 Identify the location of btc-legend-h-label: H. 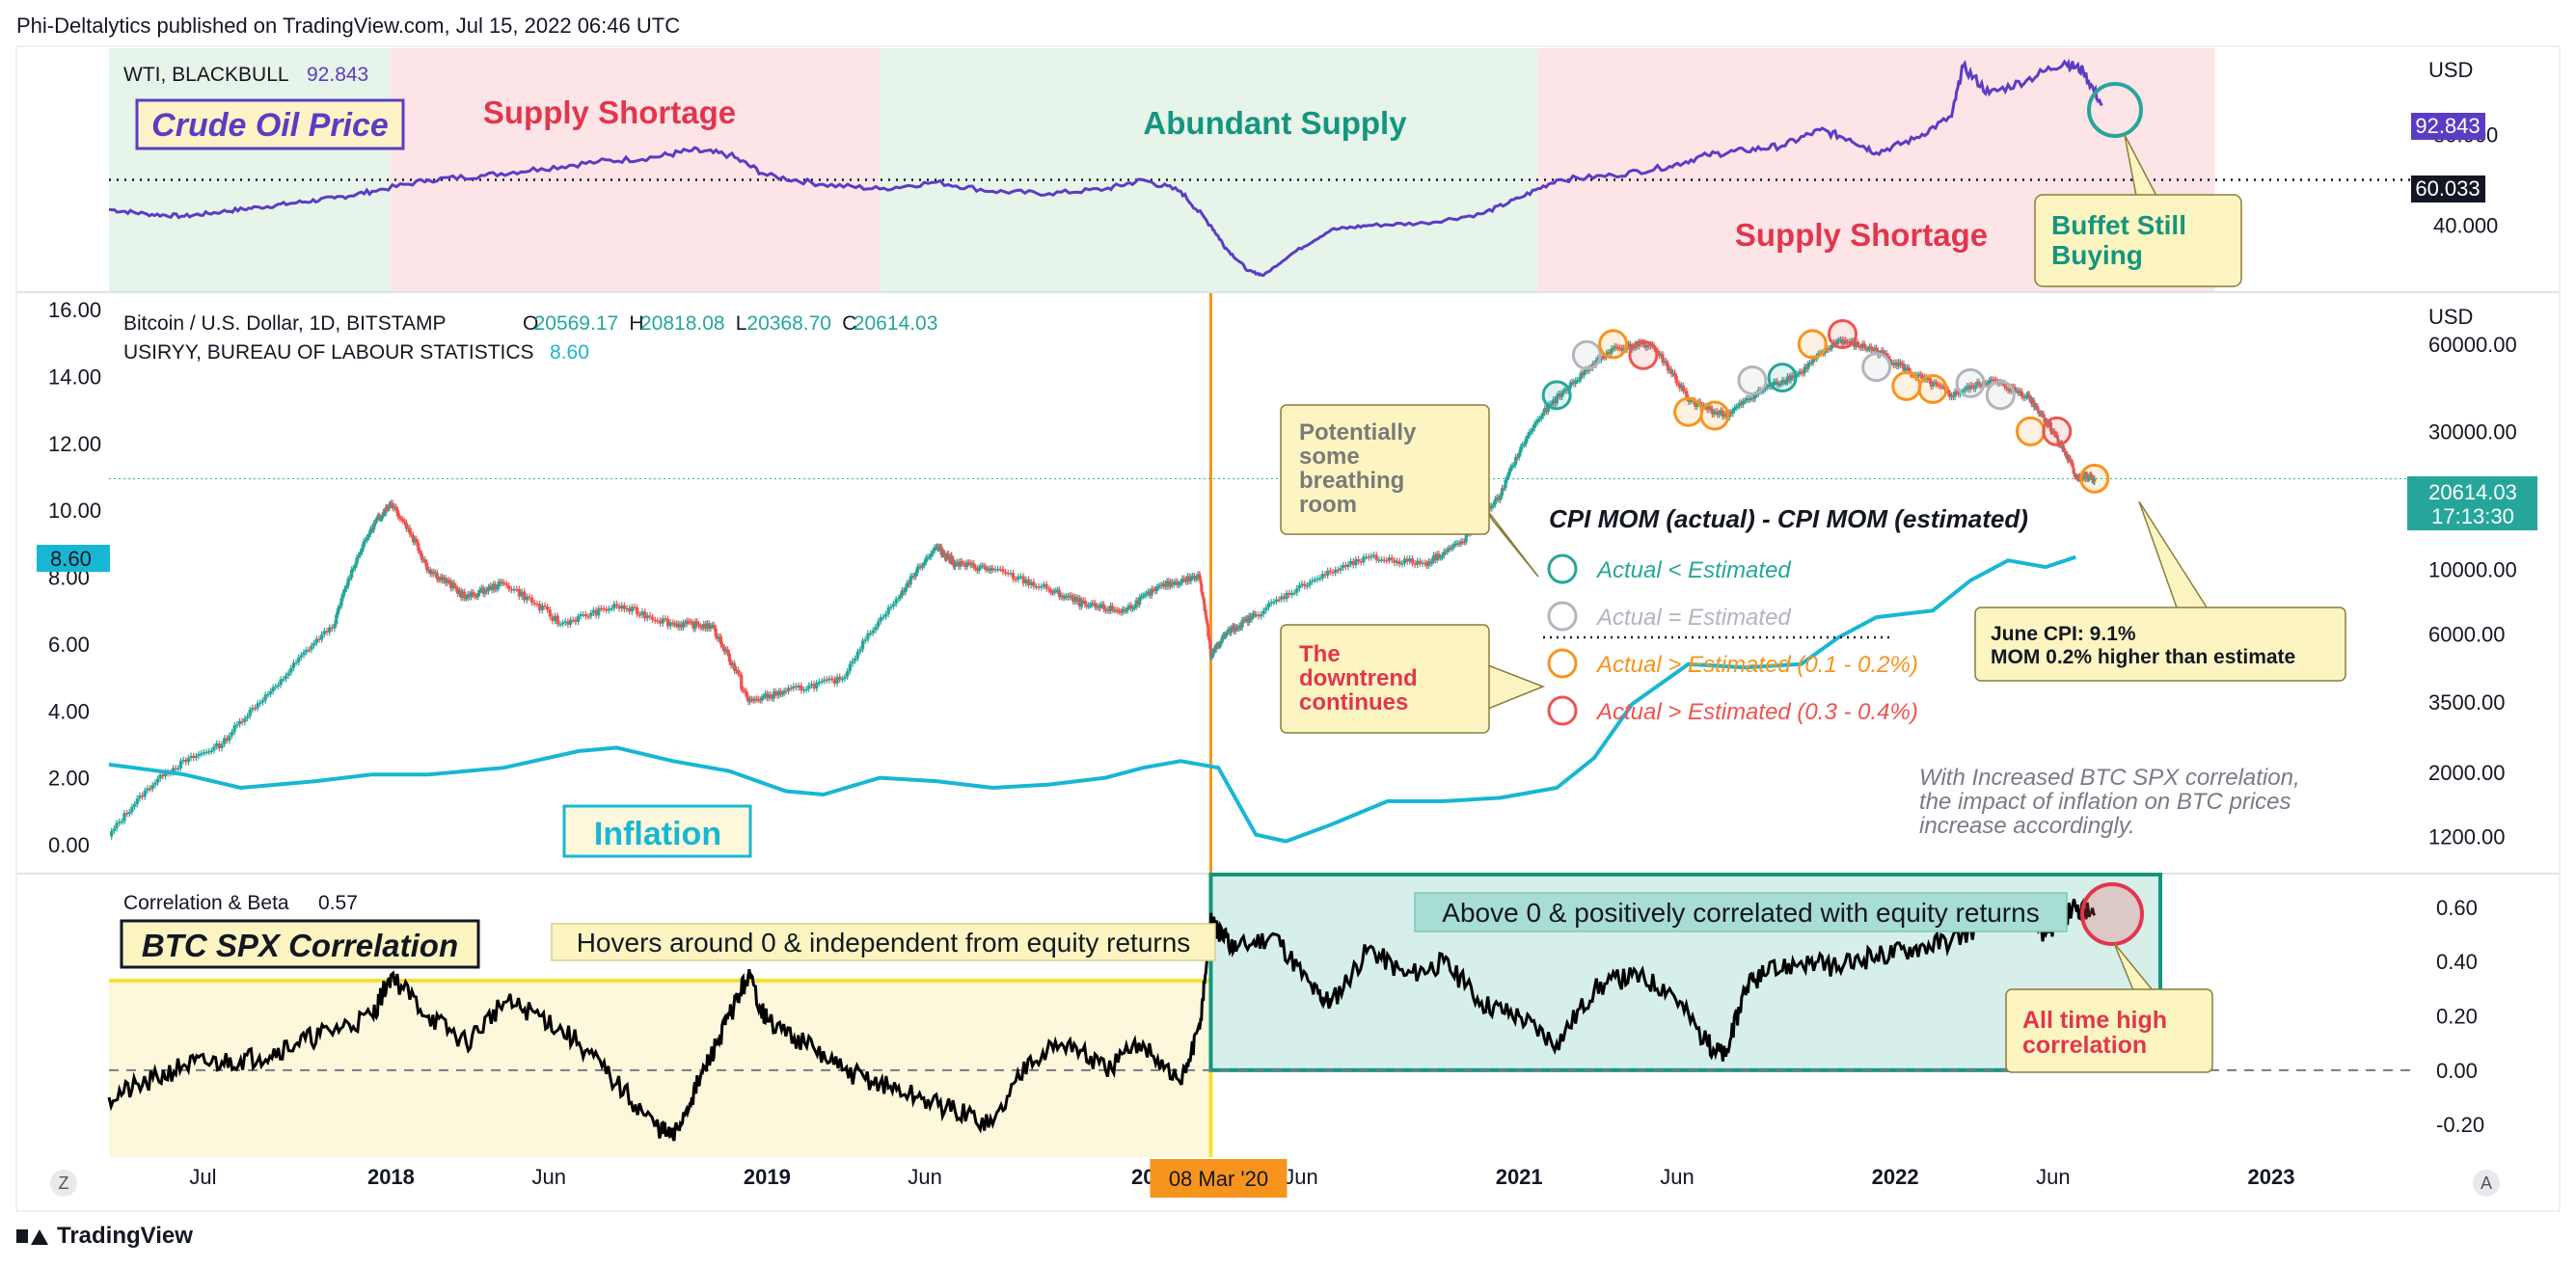
(636, 324).